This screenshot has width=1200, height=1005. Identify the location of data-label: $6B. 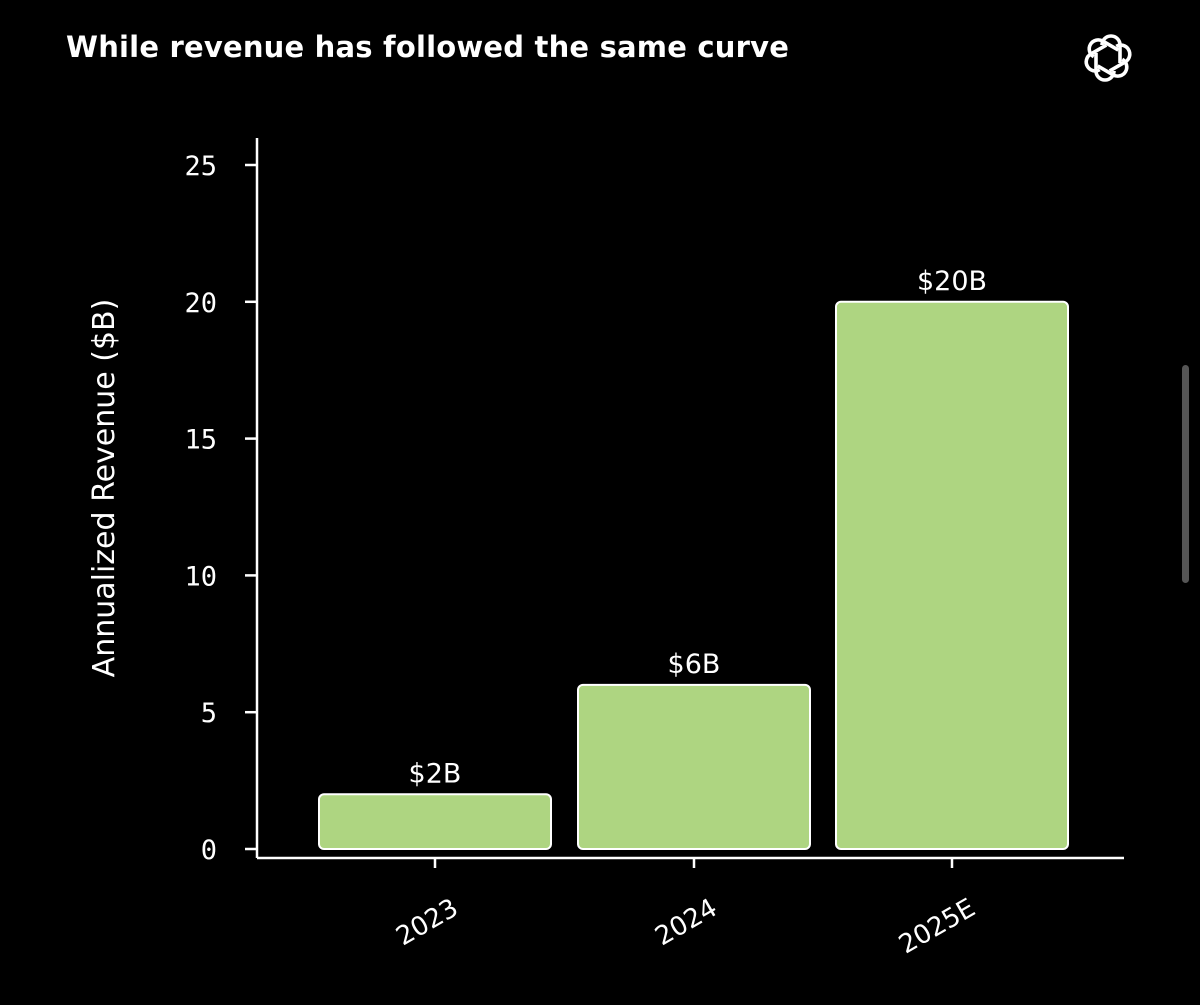
(694, 664).